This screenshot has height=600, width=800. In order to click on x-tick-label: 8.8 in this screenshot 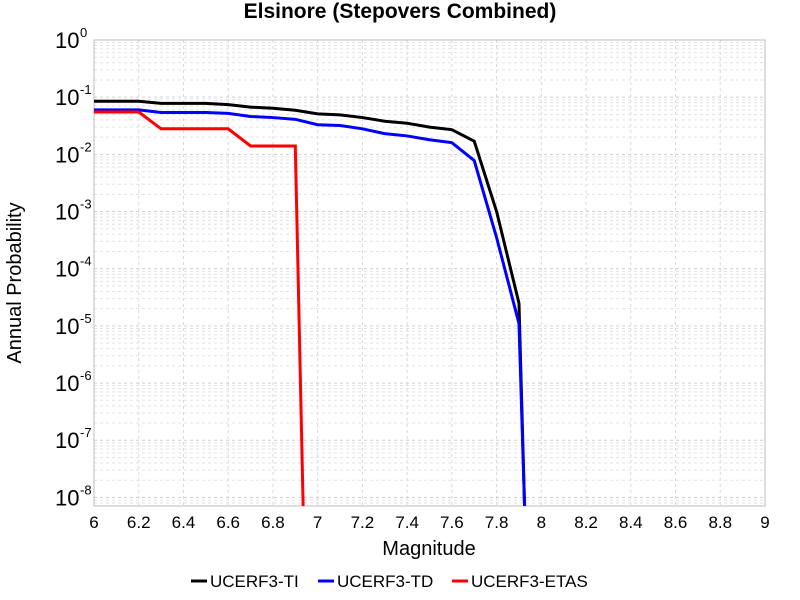, I will do `click(720, 522)`.